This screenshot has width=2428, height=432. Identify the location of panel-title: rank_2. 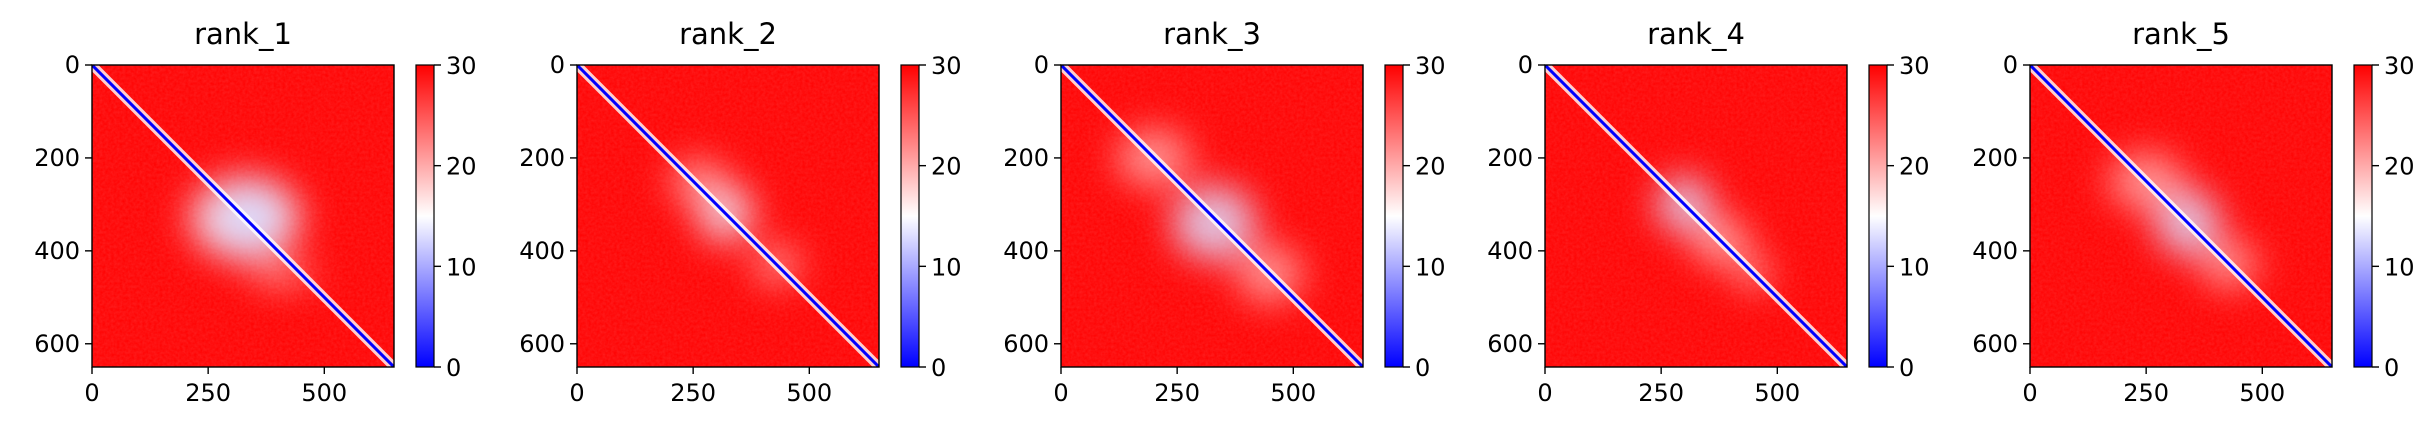
(728, 34).